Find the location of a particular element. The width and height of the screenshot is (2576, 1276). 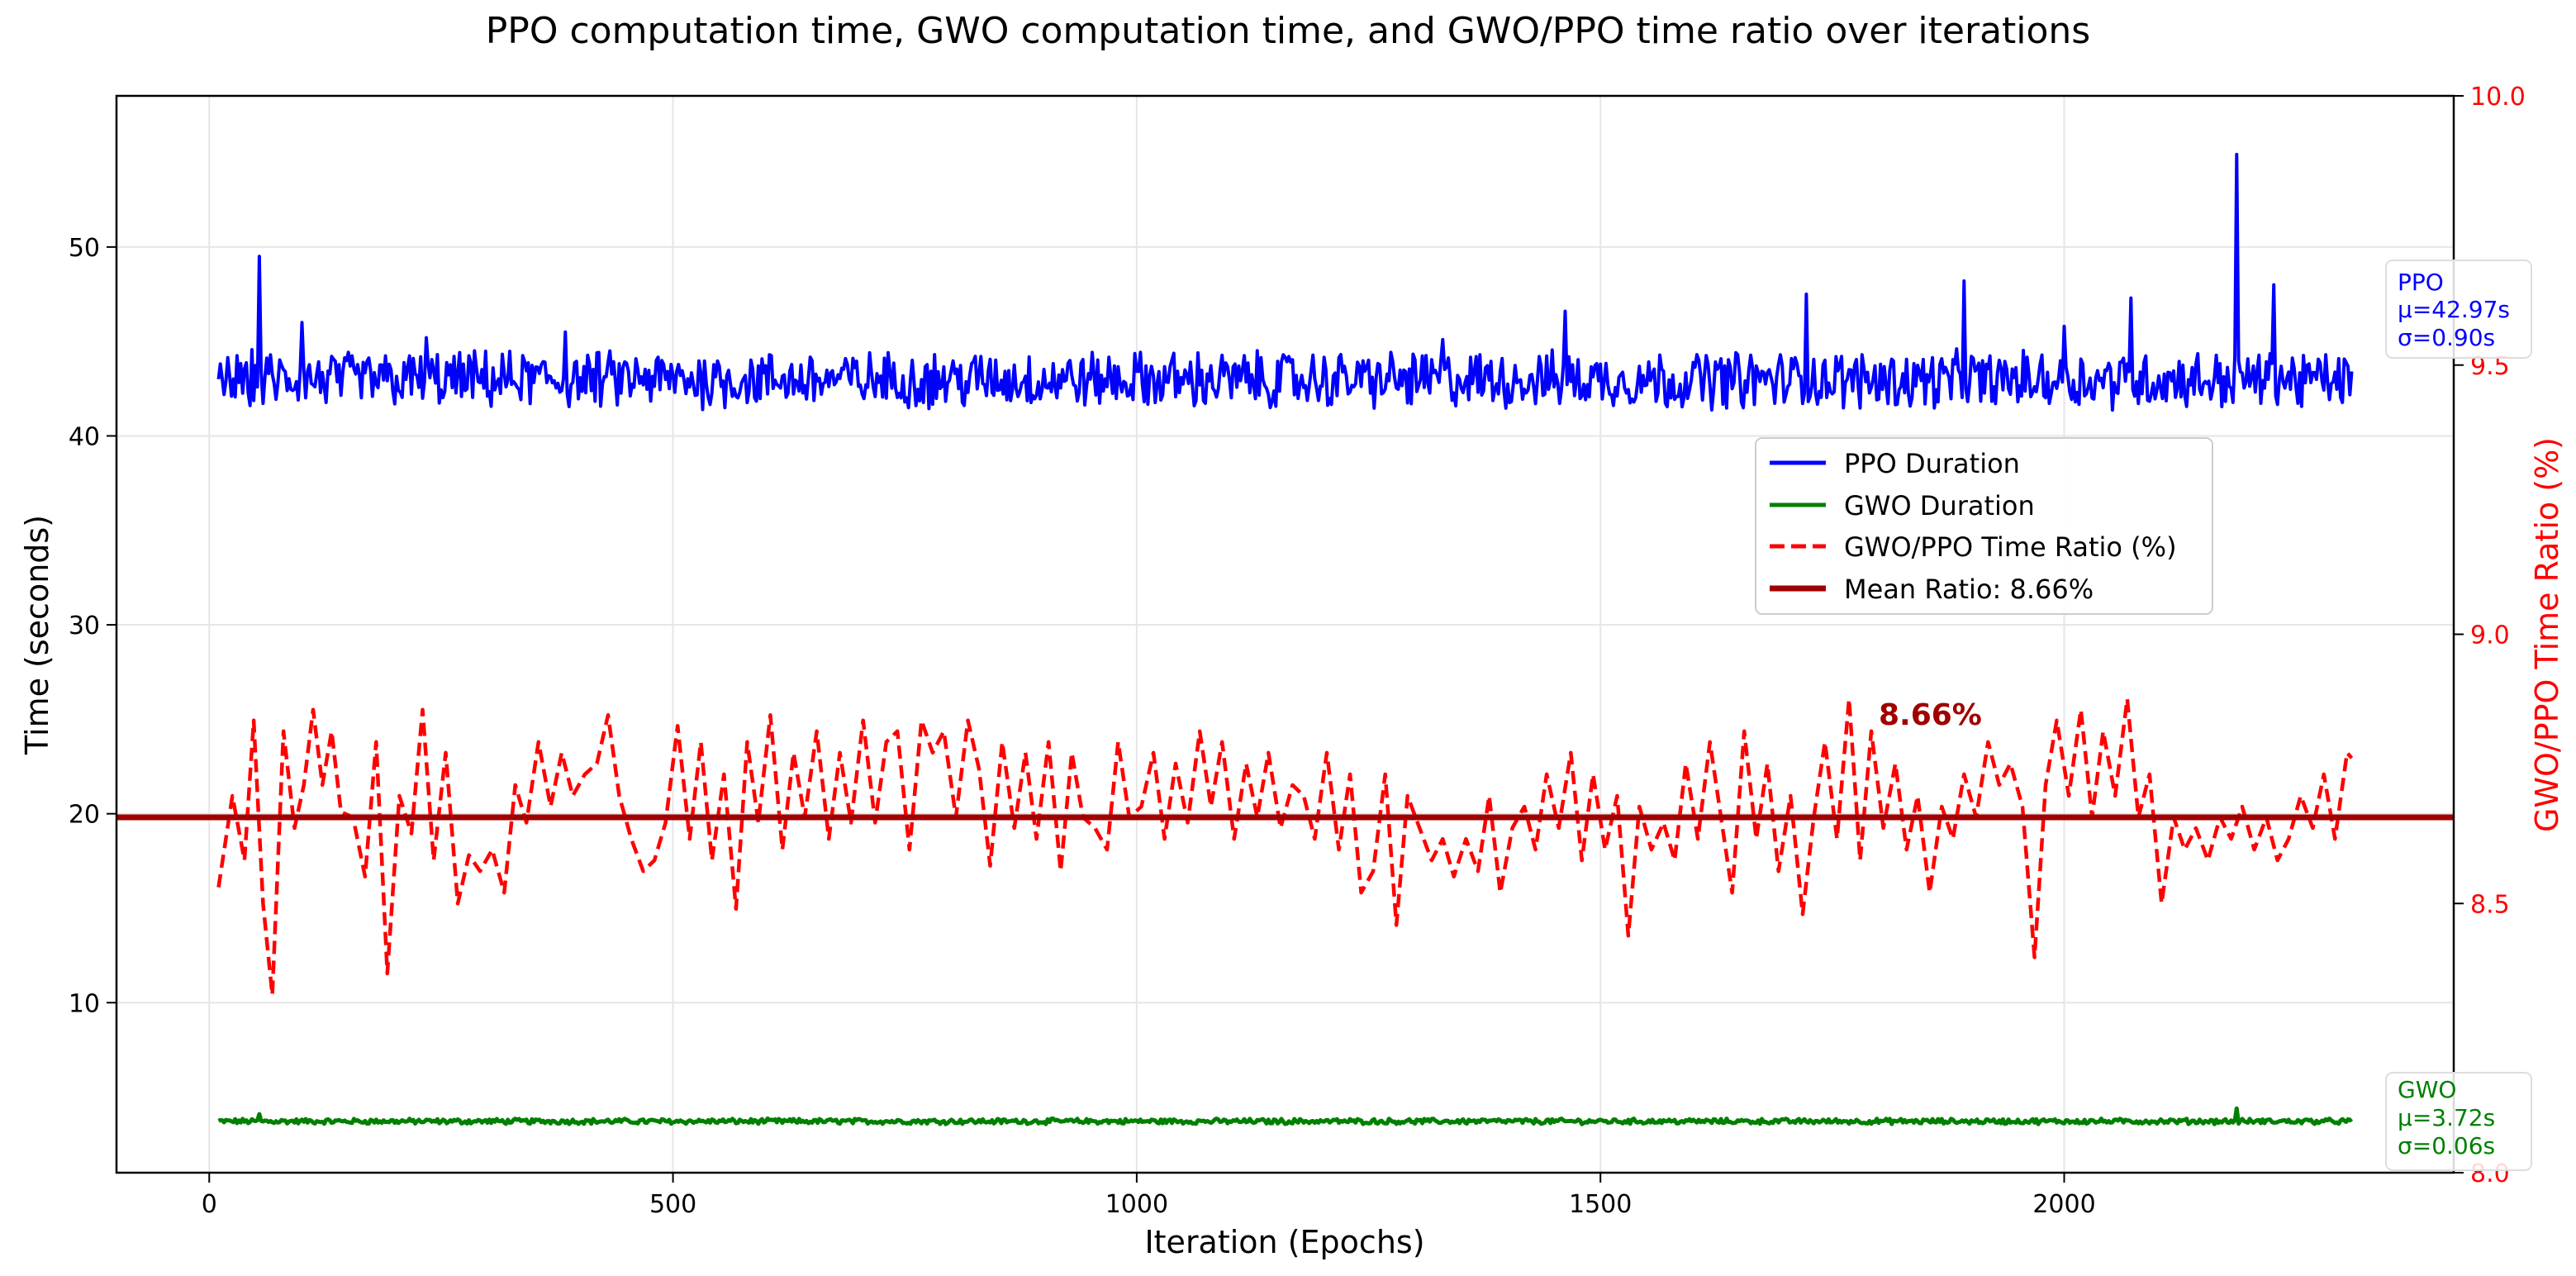

y-tick-label: 30 is located at coordinates (84, 626).